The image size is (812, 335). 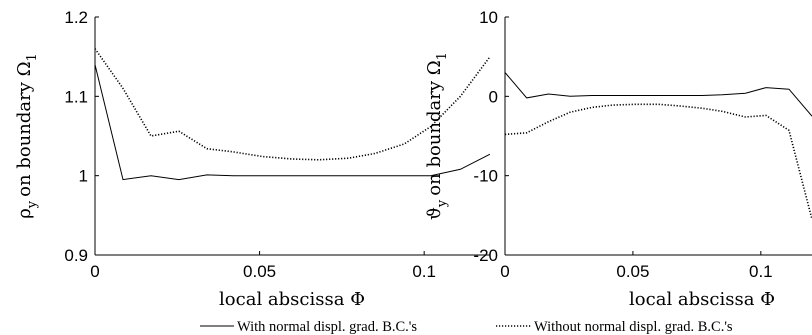 I want to click on right-x-tick-label: 0.05, so click(x=632, y=271).